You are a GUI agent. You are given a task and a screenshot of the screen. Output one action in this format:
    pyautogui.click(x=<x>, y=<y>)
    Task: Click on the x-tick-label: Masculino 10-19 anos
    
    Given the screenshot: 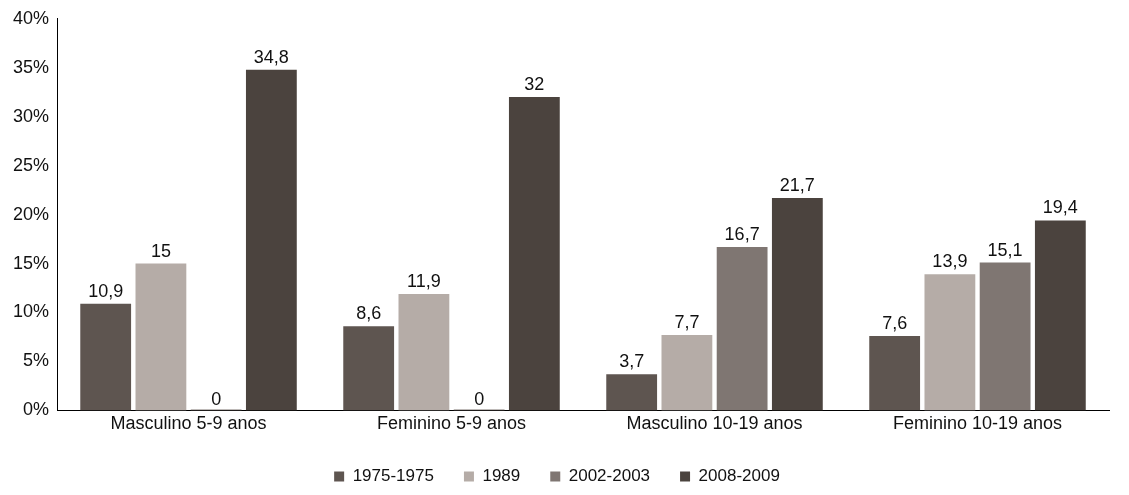 What is the action you would take?
    pyautogui.click(x=714, y=423)
    